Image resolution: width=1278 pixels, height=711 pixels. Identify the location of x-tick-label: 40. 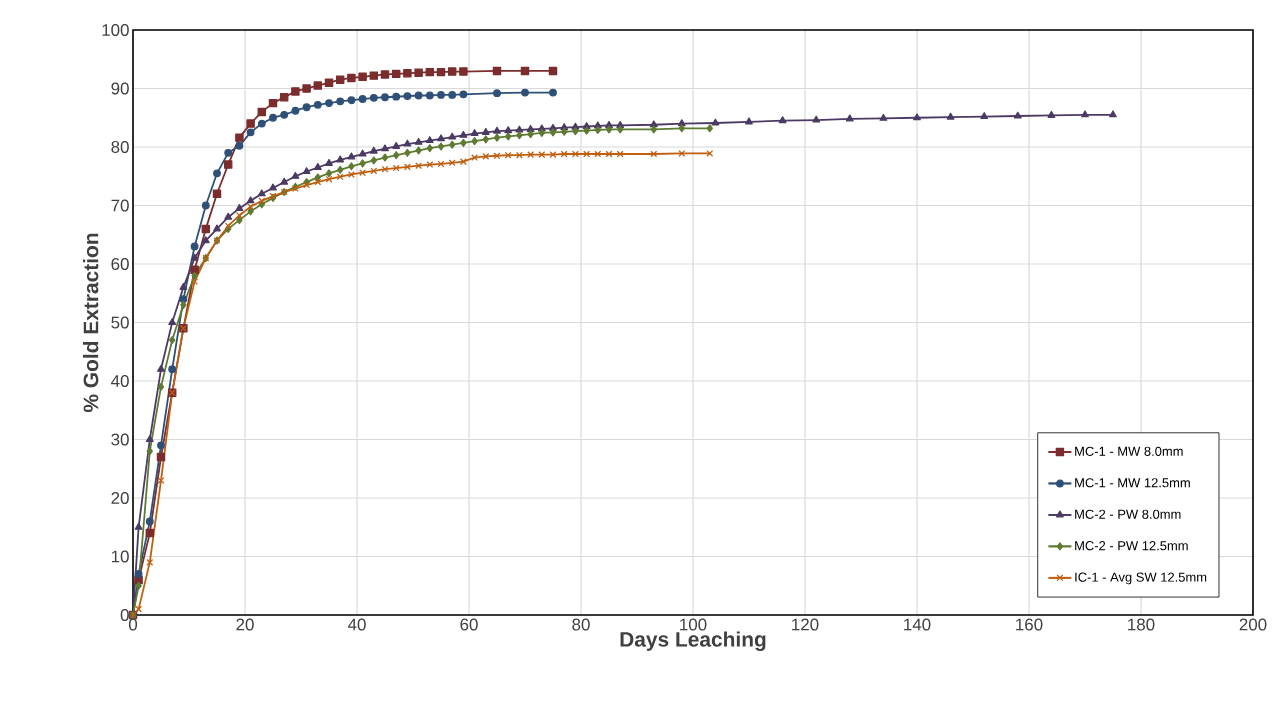
(356, 624).